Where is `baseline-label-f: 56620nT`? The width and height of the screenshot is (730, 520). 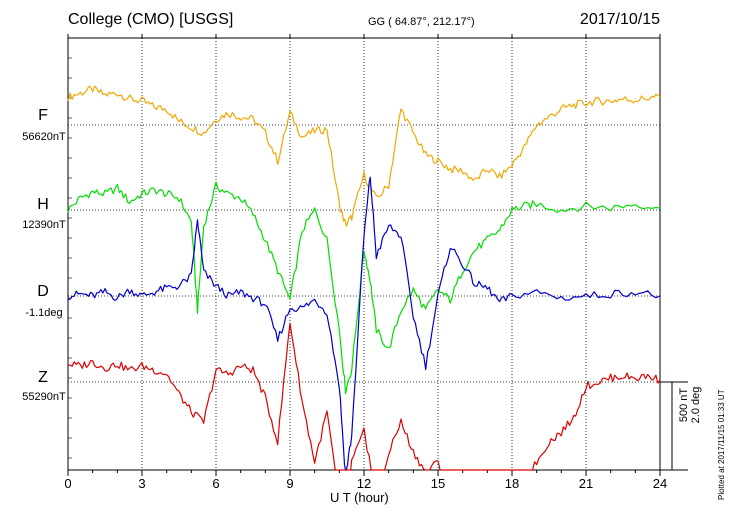 baseline-label-f: 56620nT is located at coordinates (44, 137).